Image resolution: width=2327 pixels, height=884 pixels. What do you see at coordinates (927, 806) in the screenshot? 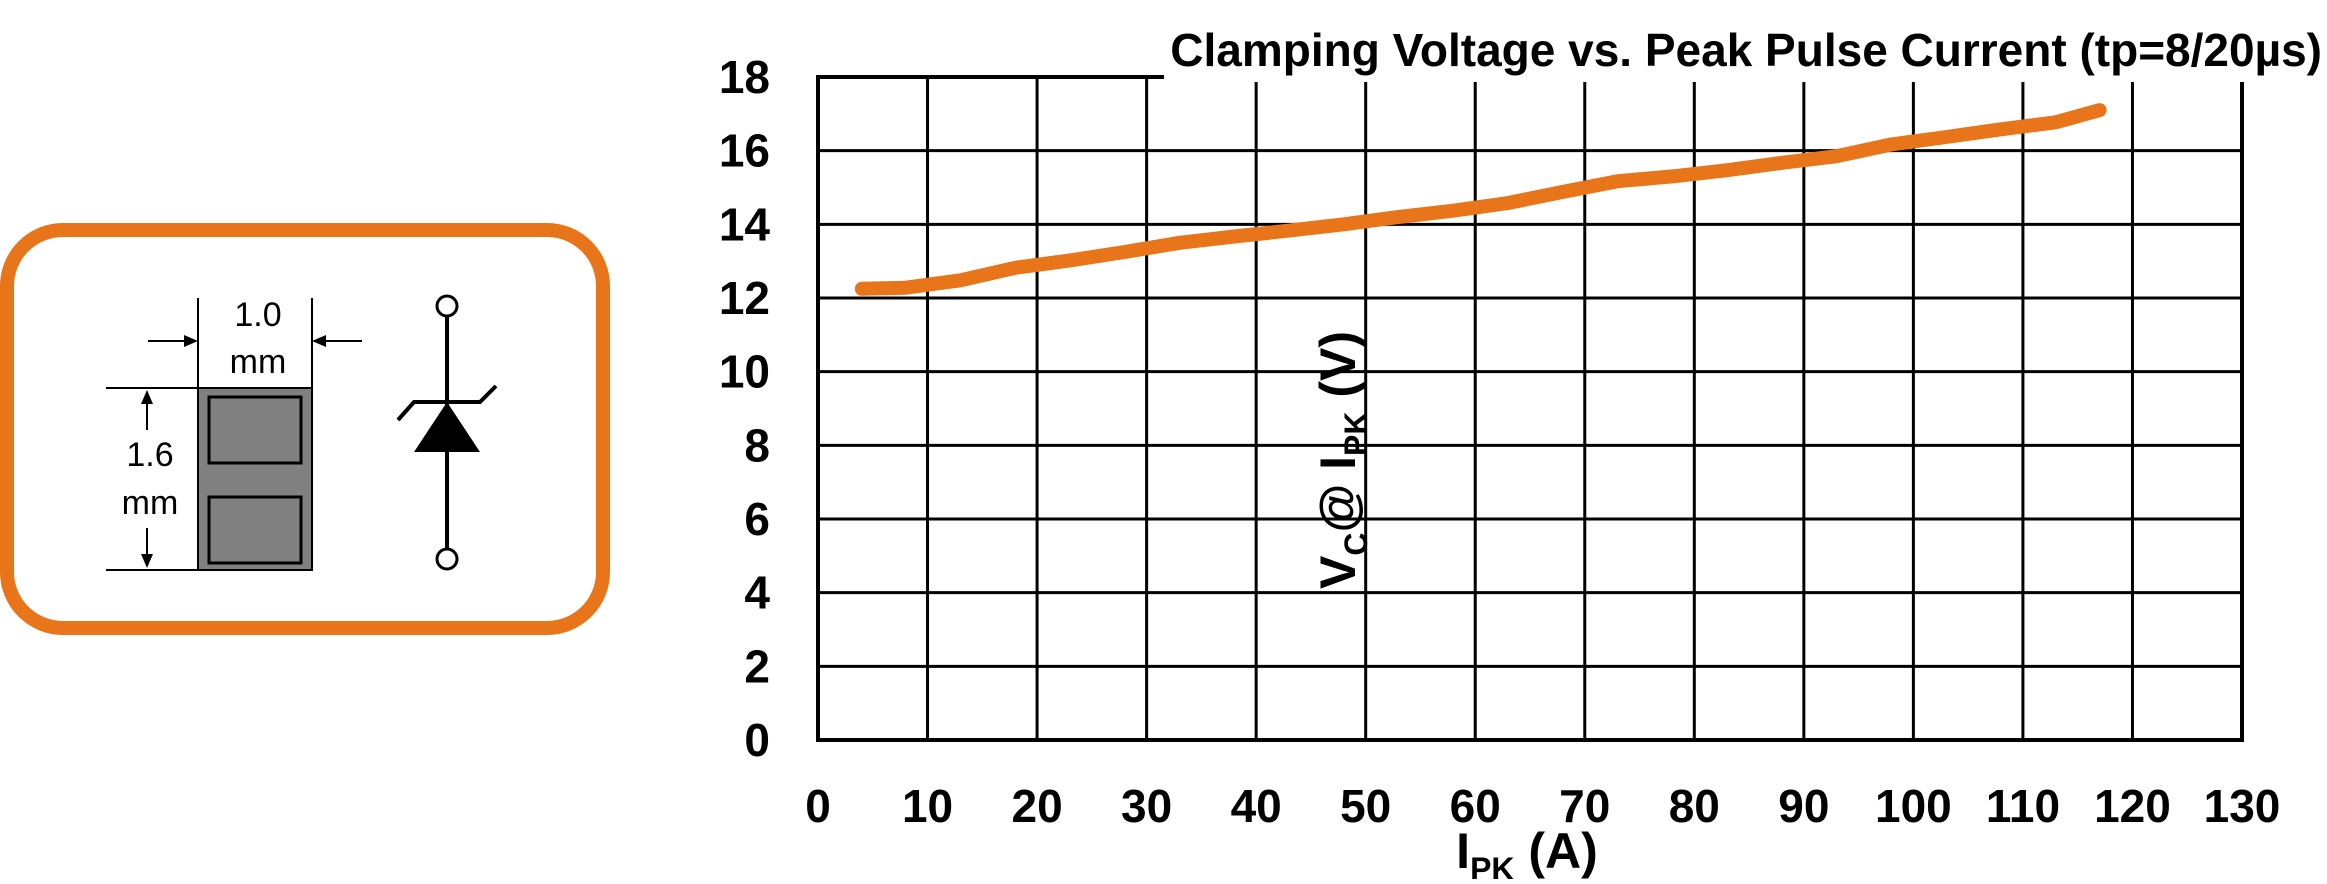
I see `x-tick-label-1: 10` at bounding box center [927, 806].